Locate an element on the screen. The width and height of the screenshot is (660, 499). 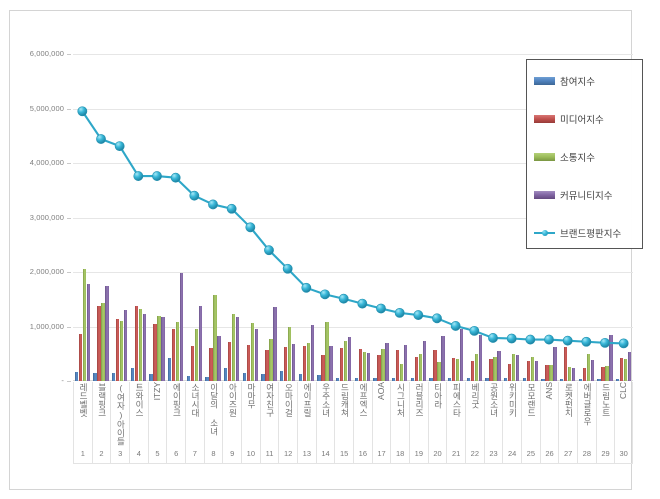
legend-item-4: 브랜드평판지수 is located at coordinates (577, 233).